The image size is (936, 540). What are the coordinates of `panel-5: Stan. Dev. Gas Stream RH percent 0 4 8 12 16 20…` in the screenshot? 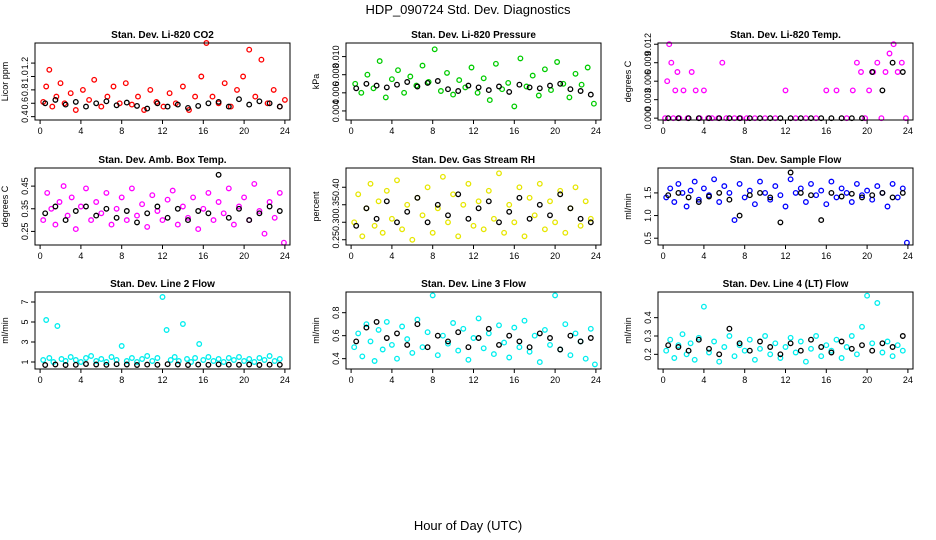 It's located at (456, 208).